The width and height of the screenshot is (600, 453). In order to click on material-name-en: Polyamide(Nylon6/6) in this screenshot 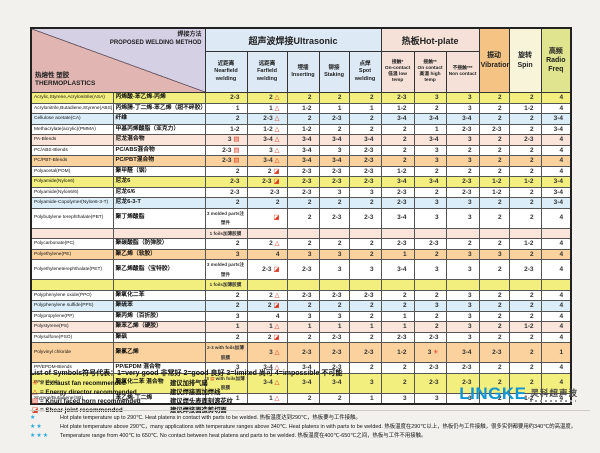, I will do `click(72, 192)`.